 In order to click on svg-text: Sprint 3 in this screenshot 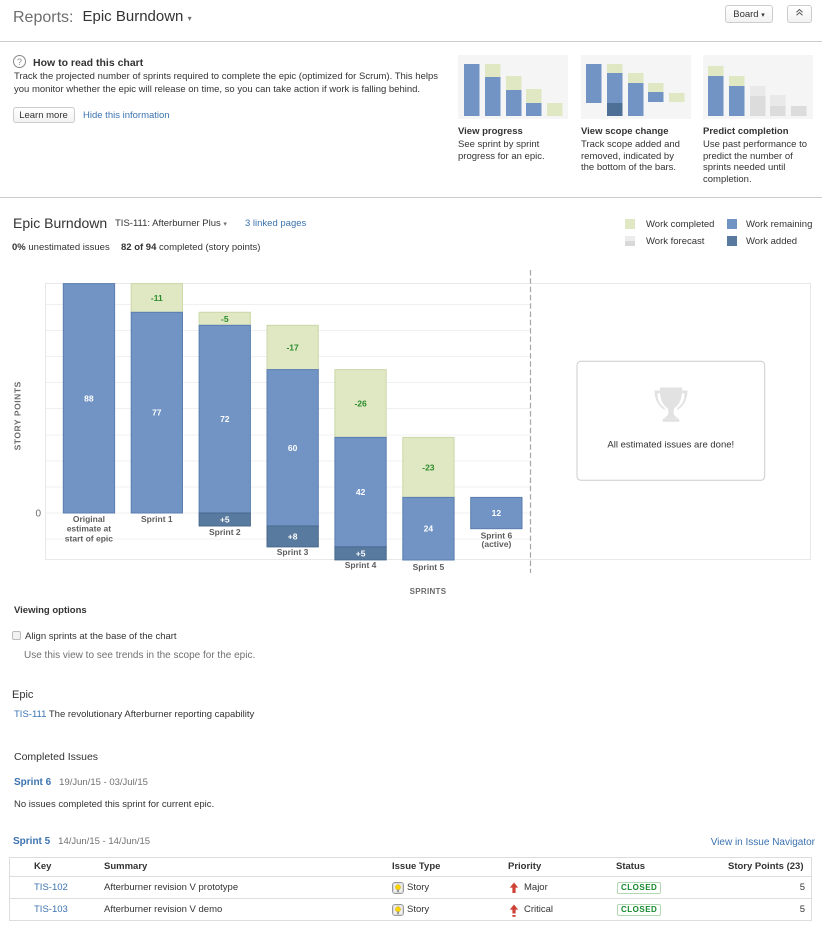, I will do `click(293, 552)`.